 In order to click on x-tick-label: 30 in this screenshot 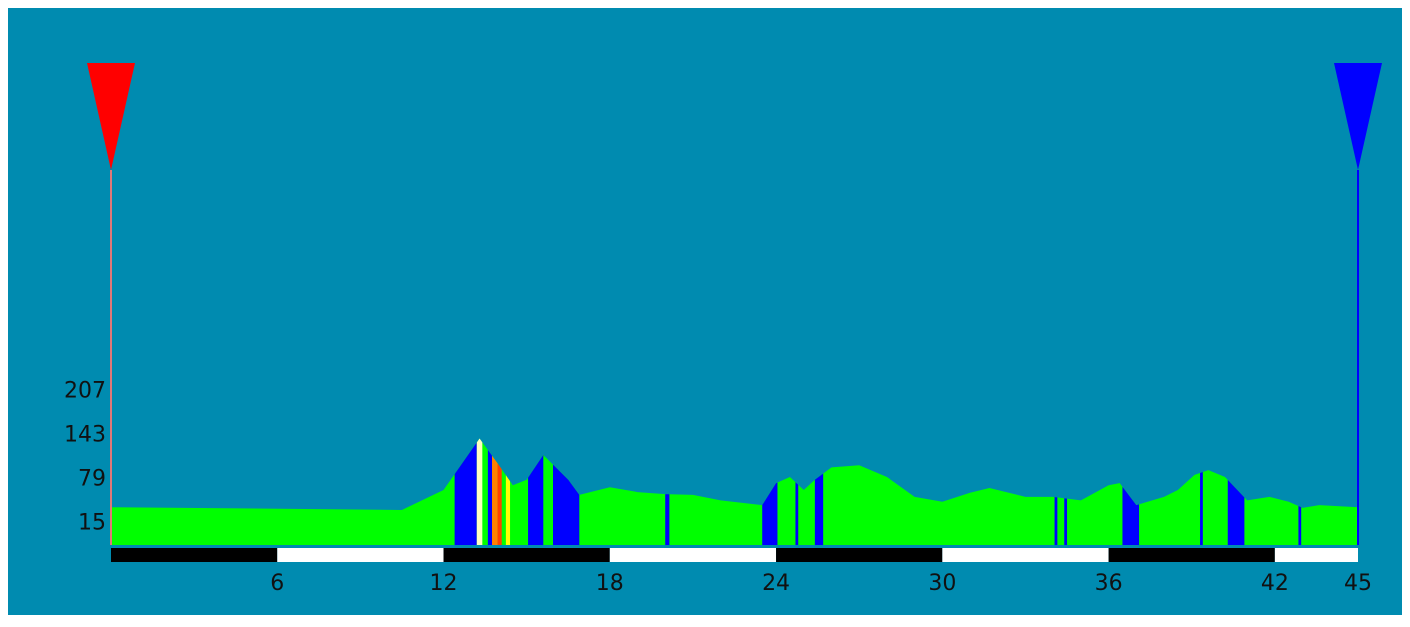, I will do `click(942, 583)`.